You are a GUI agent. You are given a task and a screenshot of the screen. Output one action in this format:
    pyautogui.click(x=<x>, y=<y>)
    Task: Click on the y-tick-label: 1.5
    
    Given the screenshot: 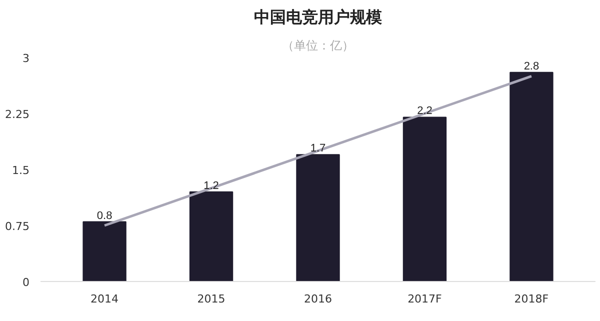 What is the action you would take?
    pyautogui.click(x=21, y=170)
    